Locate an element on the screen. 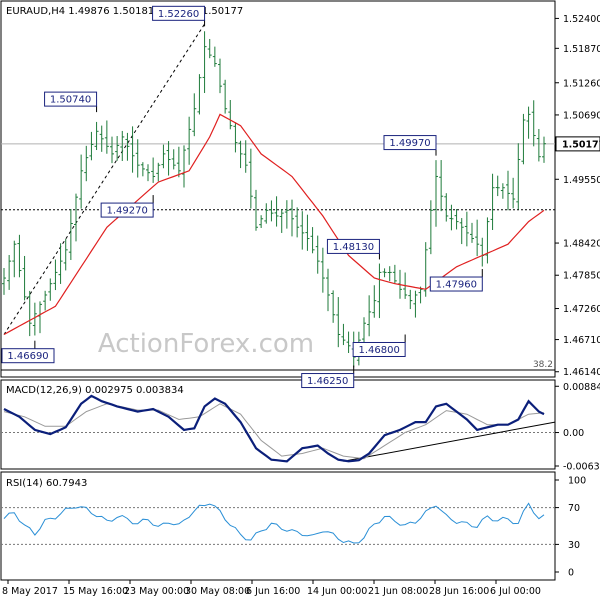 The width and height of the screenshot is (600, 604). macd-trendline is located at coordinates (449, 441).